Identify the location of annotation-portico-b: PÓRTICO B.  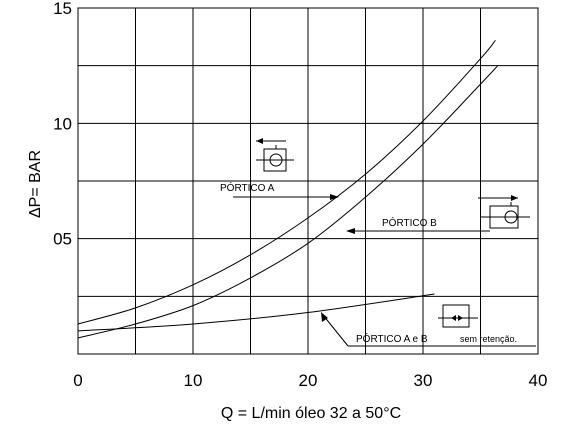
(409, 222).